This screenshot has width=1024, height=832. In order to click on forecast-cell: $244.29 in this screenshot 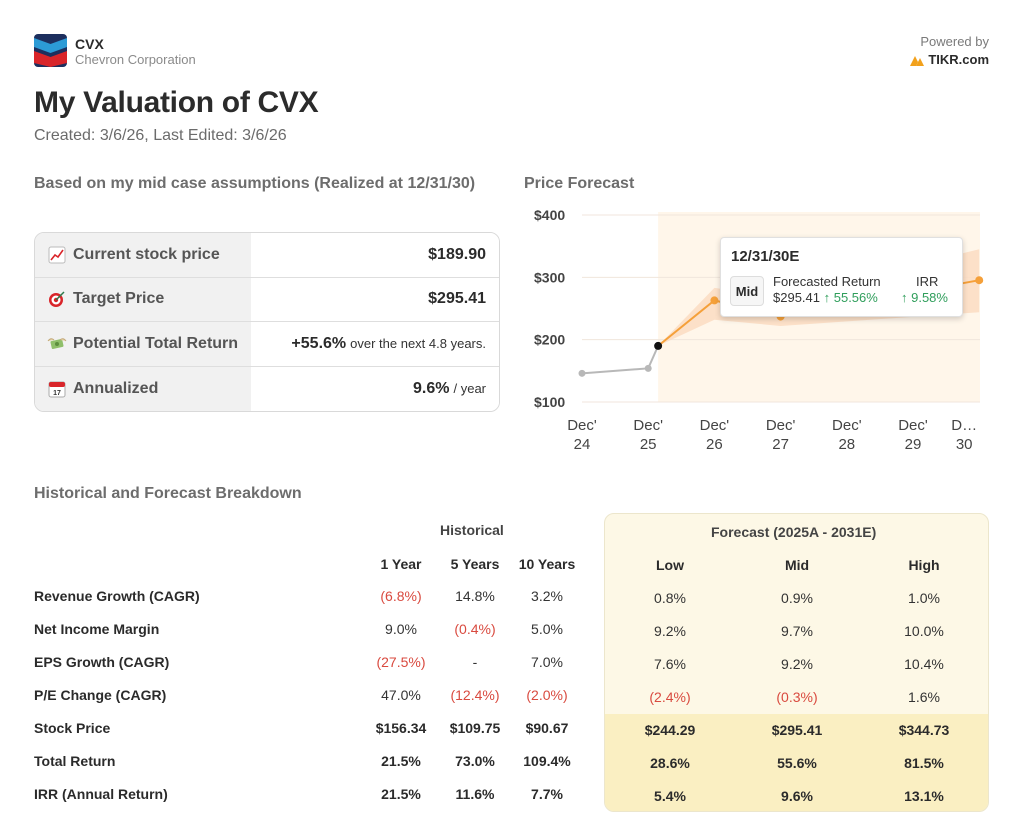, I will do `click(670, 730)`.